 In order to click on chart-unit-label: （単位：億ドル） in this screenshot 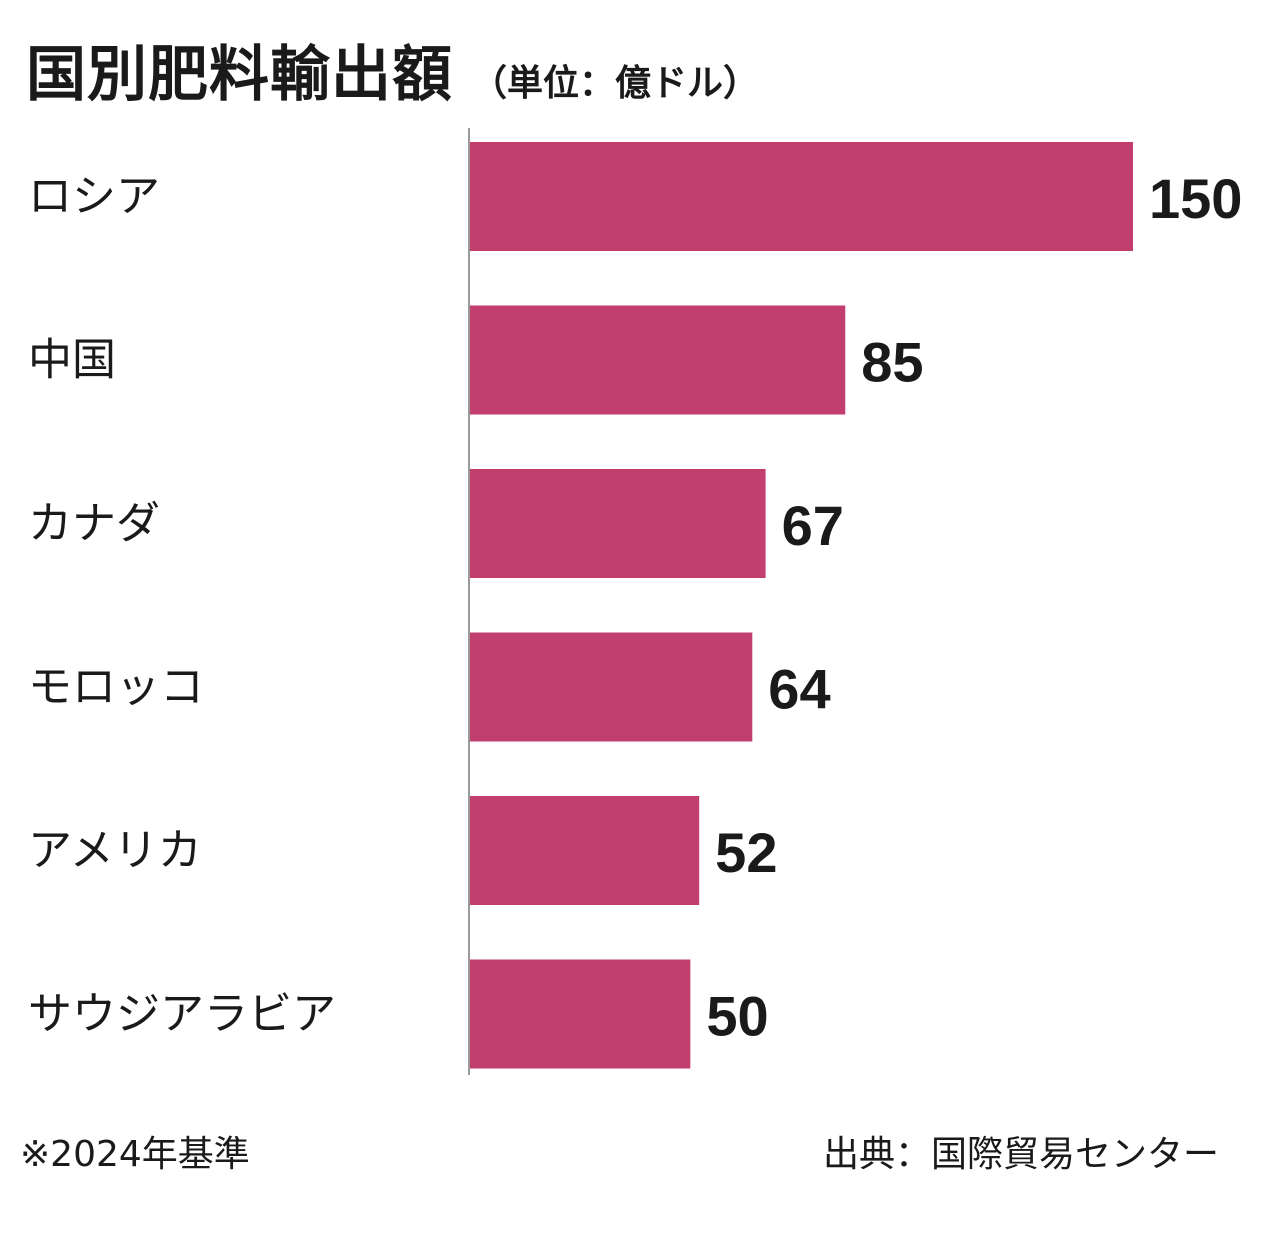, I will do `click(615, 83)`.